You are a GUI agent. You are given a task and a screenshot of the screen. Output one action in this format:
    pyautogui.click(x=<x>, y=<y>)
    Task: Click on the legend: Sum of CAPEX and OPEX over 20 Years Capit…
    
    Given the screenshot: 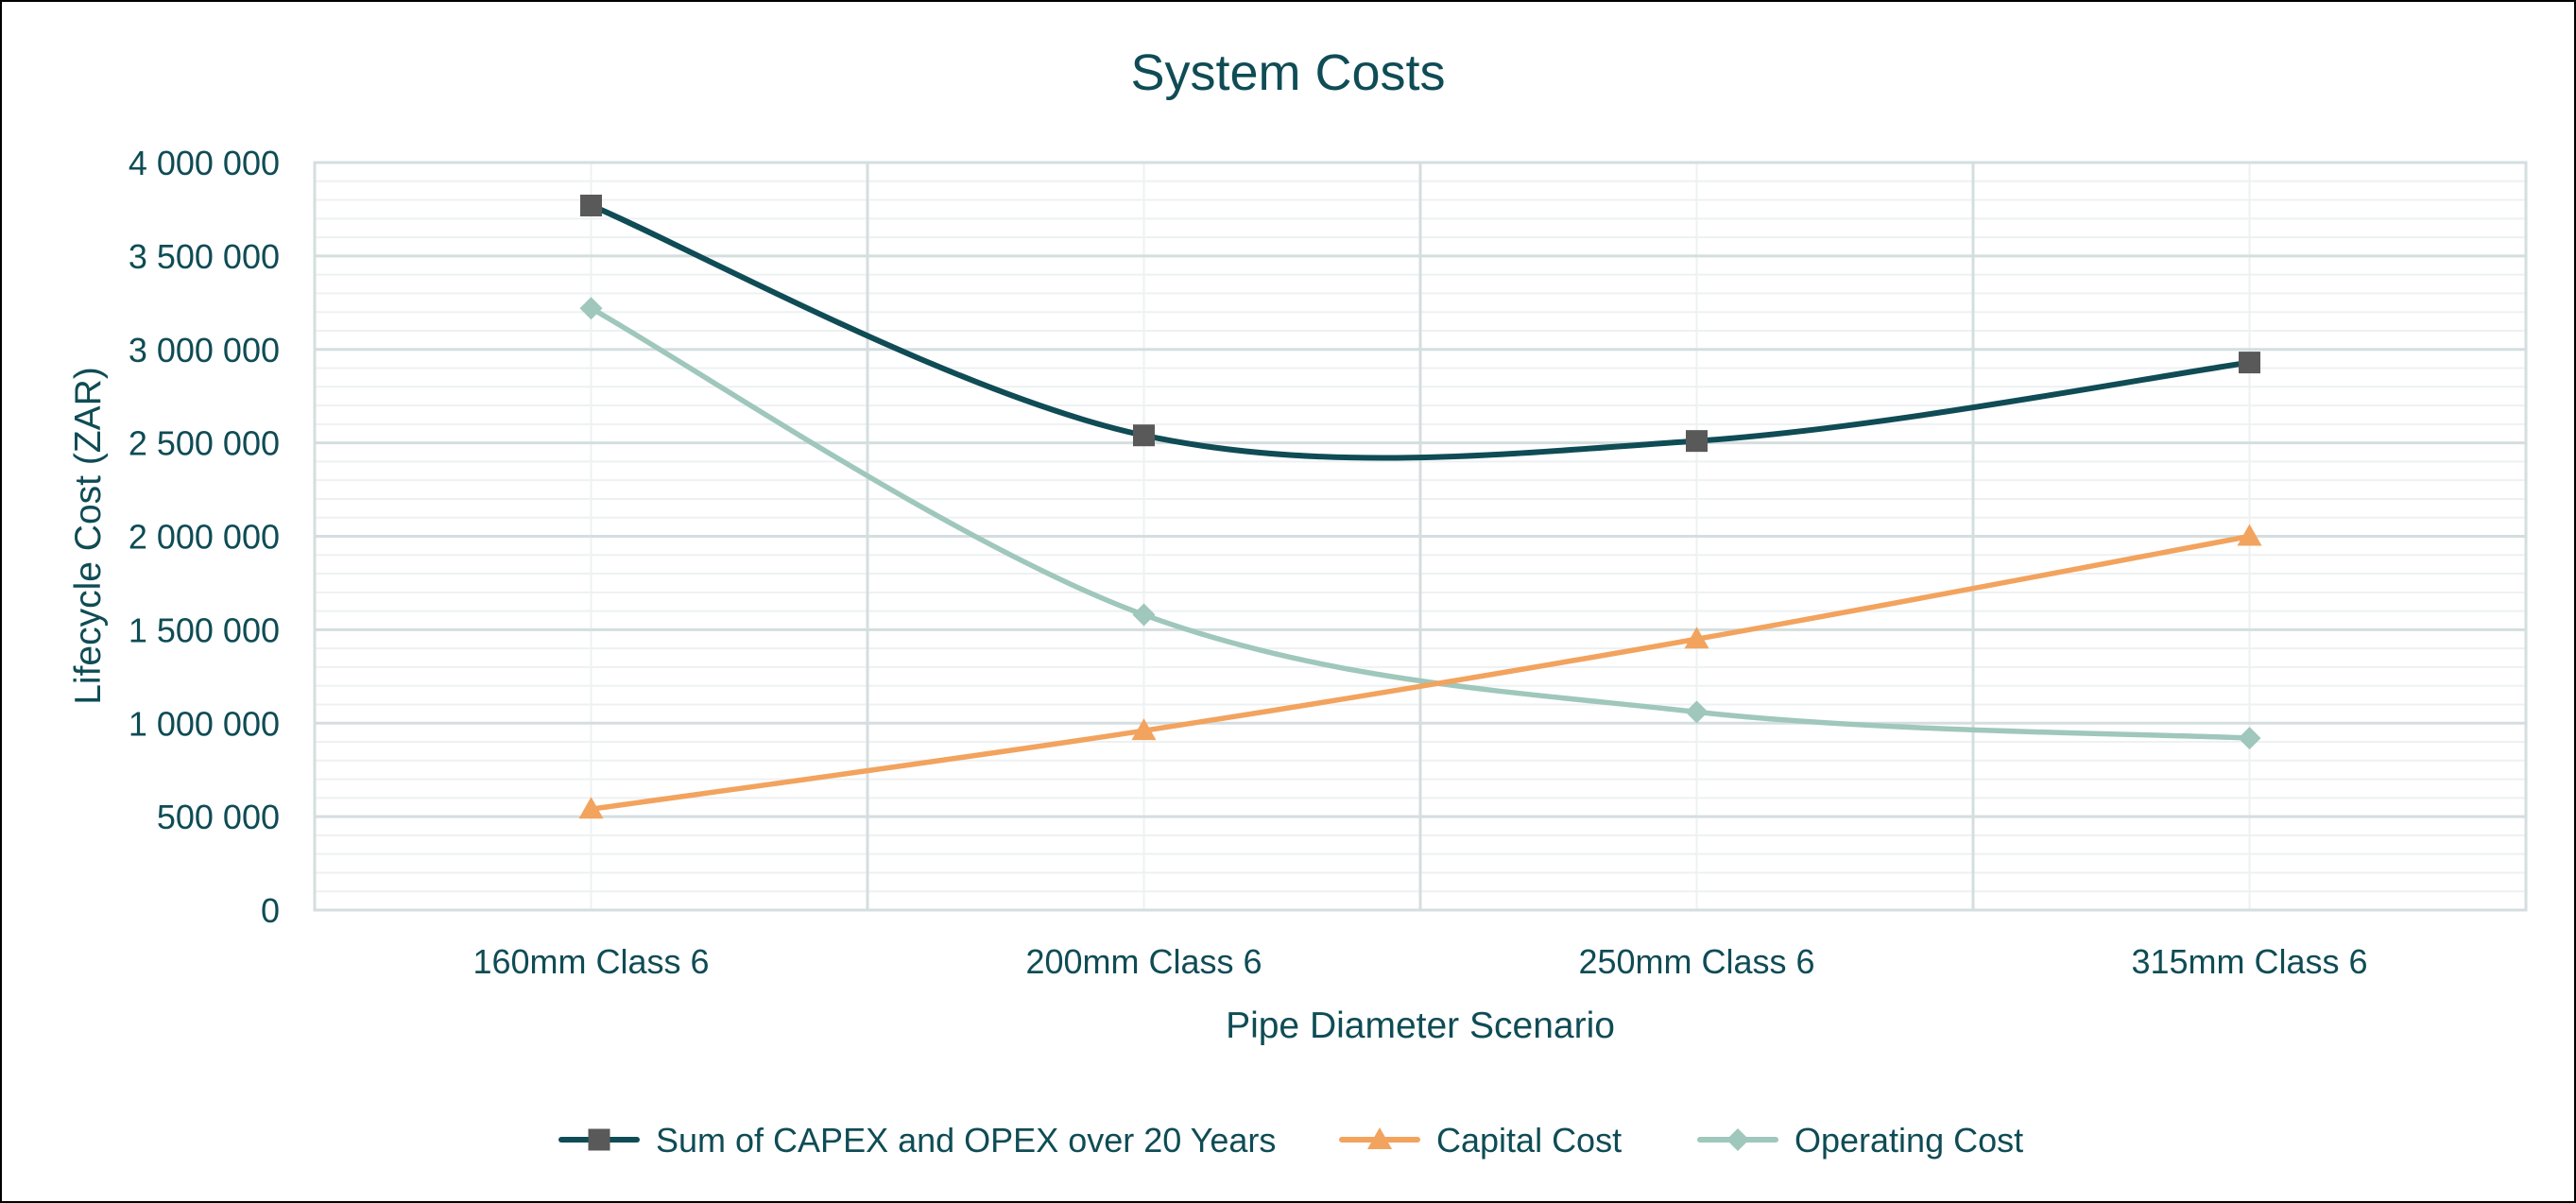 What is the action you would take?
    pyautogui.click(x=1290, y=1140)
    